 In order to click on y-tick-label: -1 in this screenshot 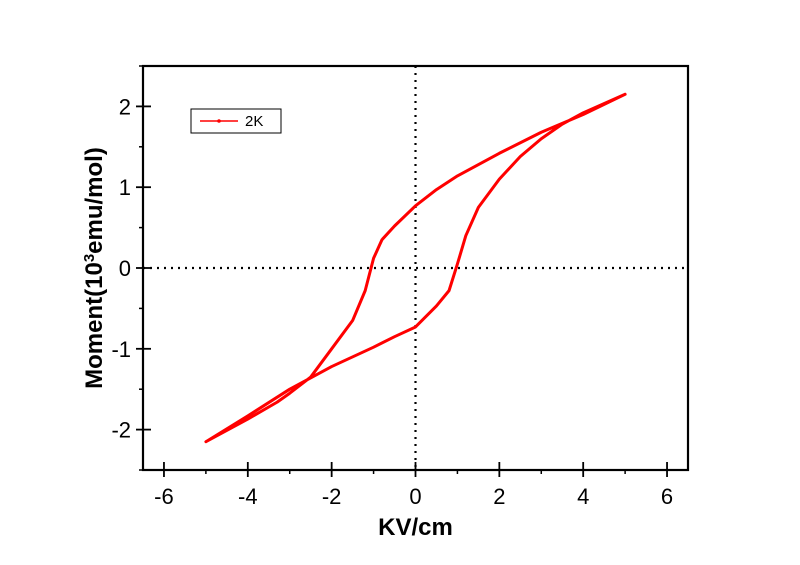, I will do `click(121, 349)`.